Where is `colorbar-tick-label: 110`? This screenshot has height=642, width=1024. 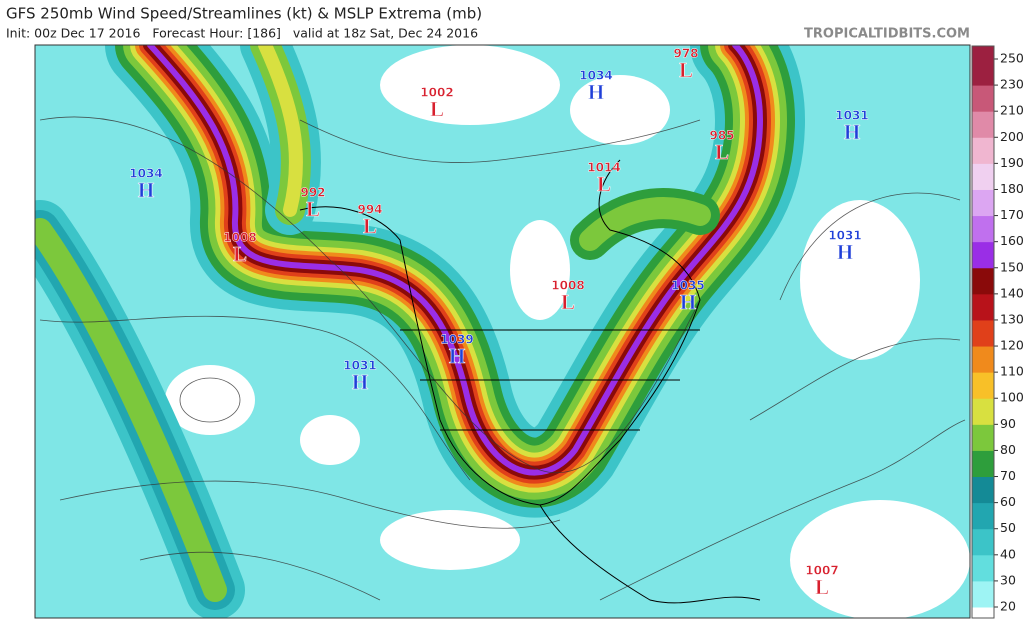 colorbar-tick-label: 110 is located at coordinates (1012, 371).